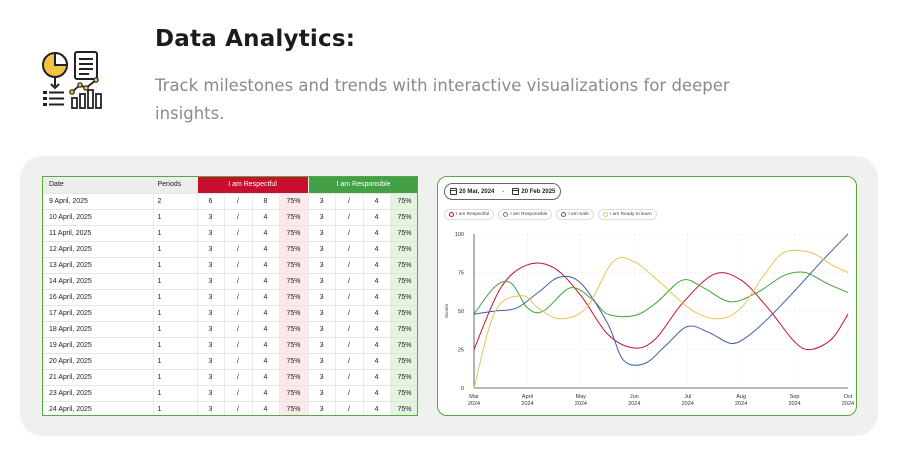 The width and height of the screenshot is (898, 451). I want to click on date-cell: 20 April, 2025, so click(98, 361).